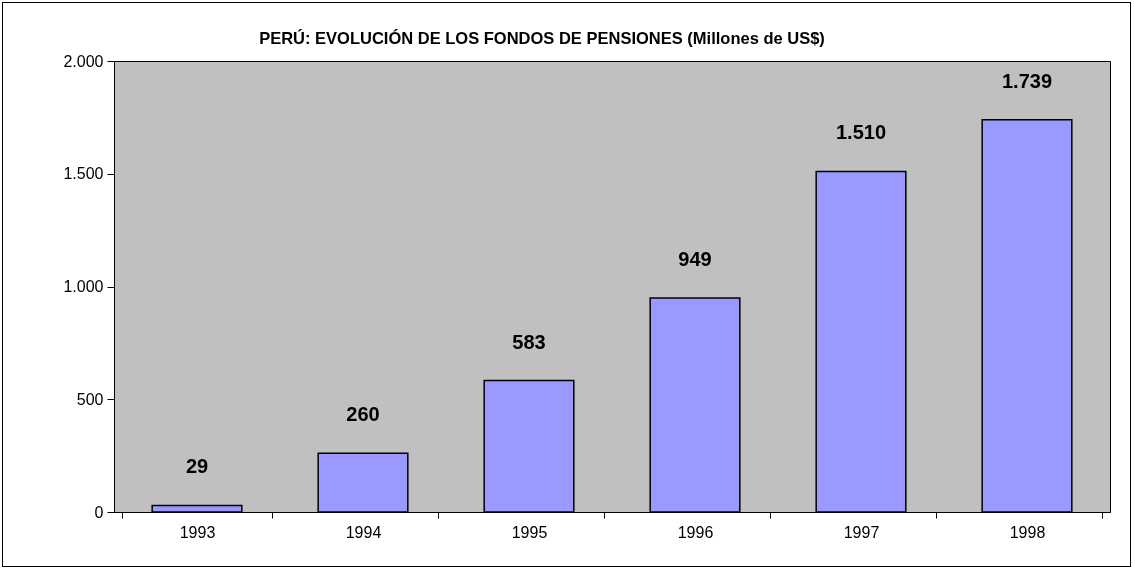  What do you see at coordinates (529, 532) in the screenshot?
I see `x-tick-label: 1995` at bounding box center [529, 532].